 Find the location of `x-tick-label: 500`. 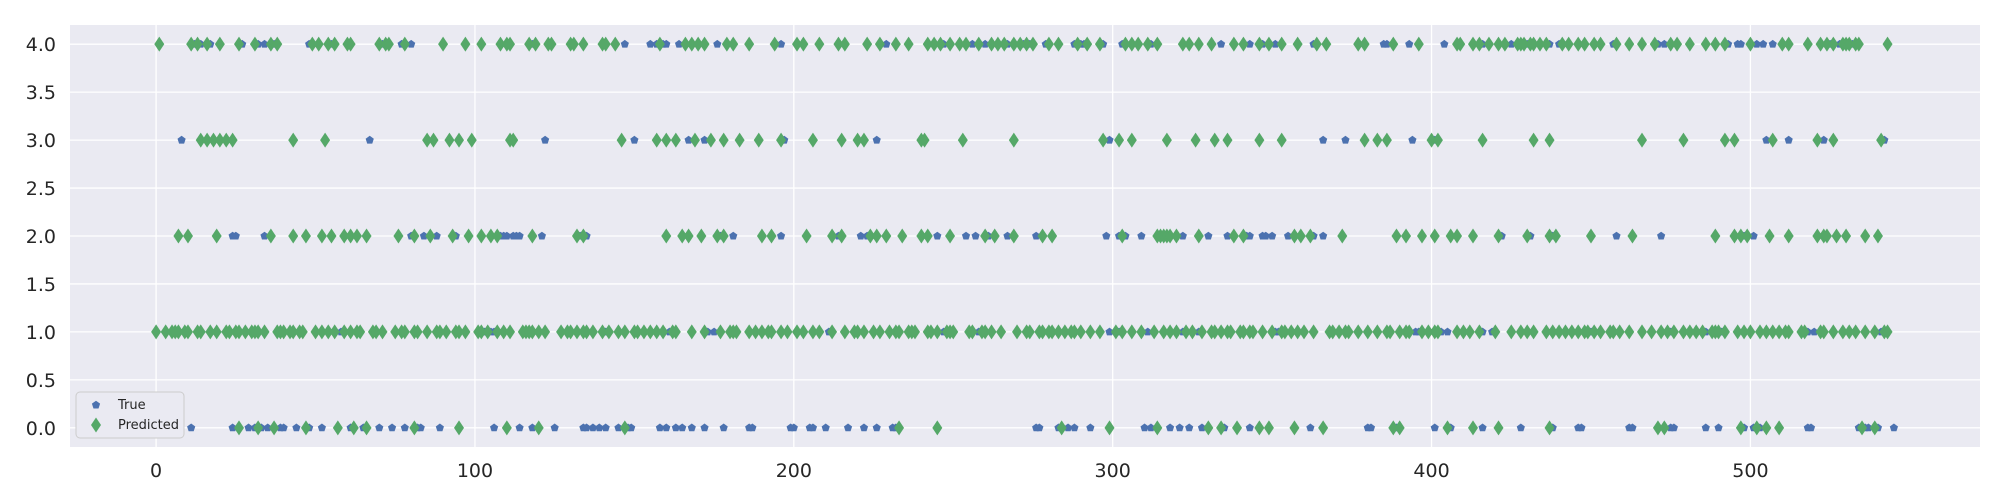

x-tick-label: 500 is located at coordinates (1750, 471).